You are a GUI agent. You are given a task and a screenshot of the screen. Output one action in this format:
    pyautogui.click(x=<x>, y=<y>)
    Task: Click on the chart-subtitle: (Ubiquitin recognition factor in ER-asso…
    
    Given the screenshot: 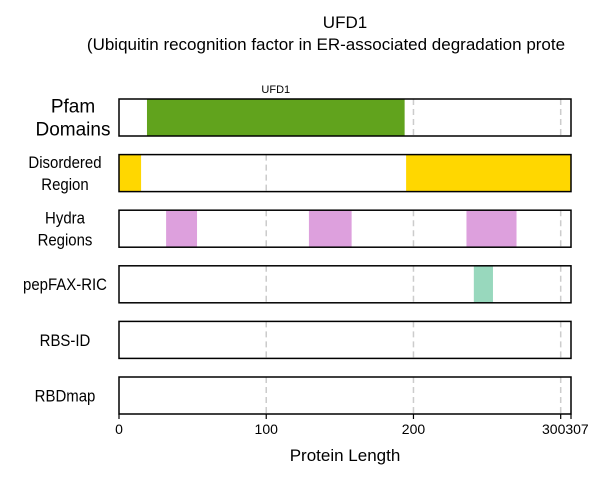 What is the action you would take?
    pyautogui.click(x=326, y=44)
    